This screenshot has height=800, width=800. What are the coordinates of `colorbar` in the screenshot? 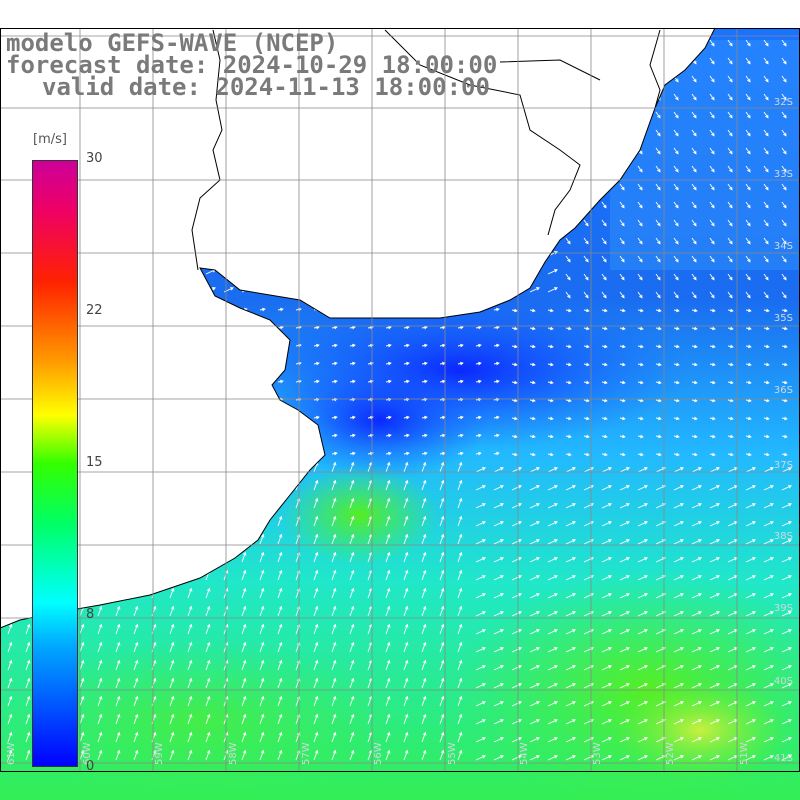 It's located at (55, 463).